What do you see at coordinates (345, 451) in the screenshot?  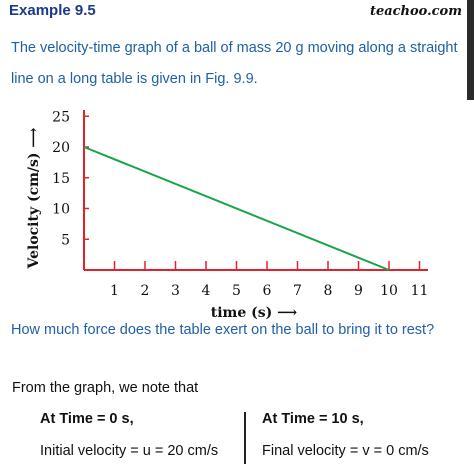 I see `final-velocity-text: Final velocity = v = 0 cm/s` at bounding box center [345, 451].